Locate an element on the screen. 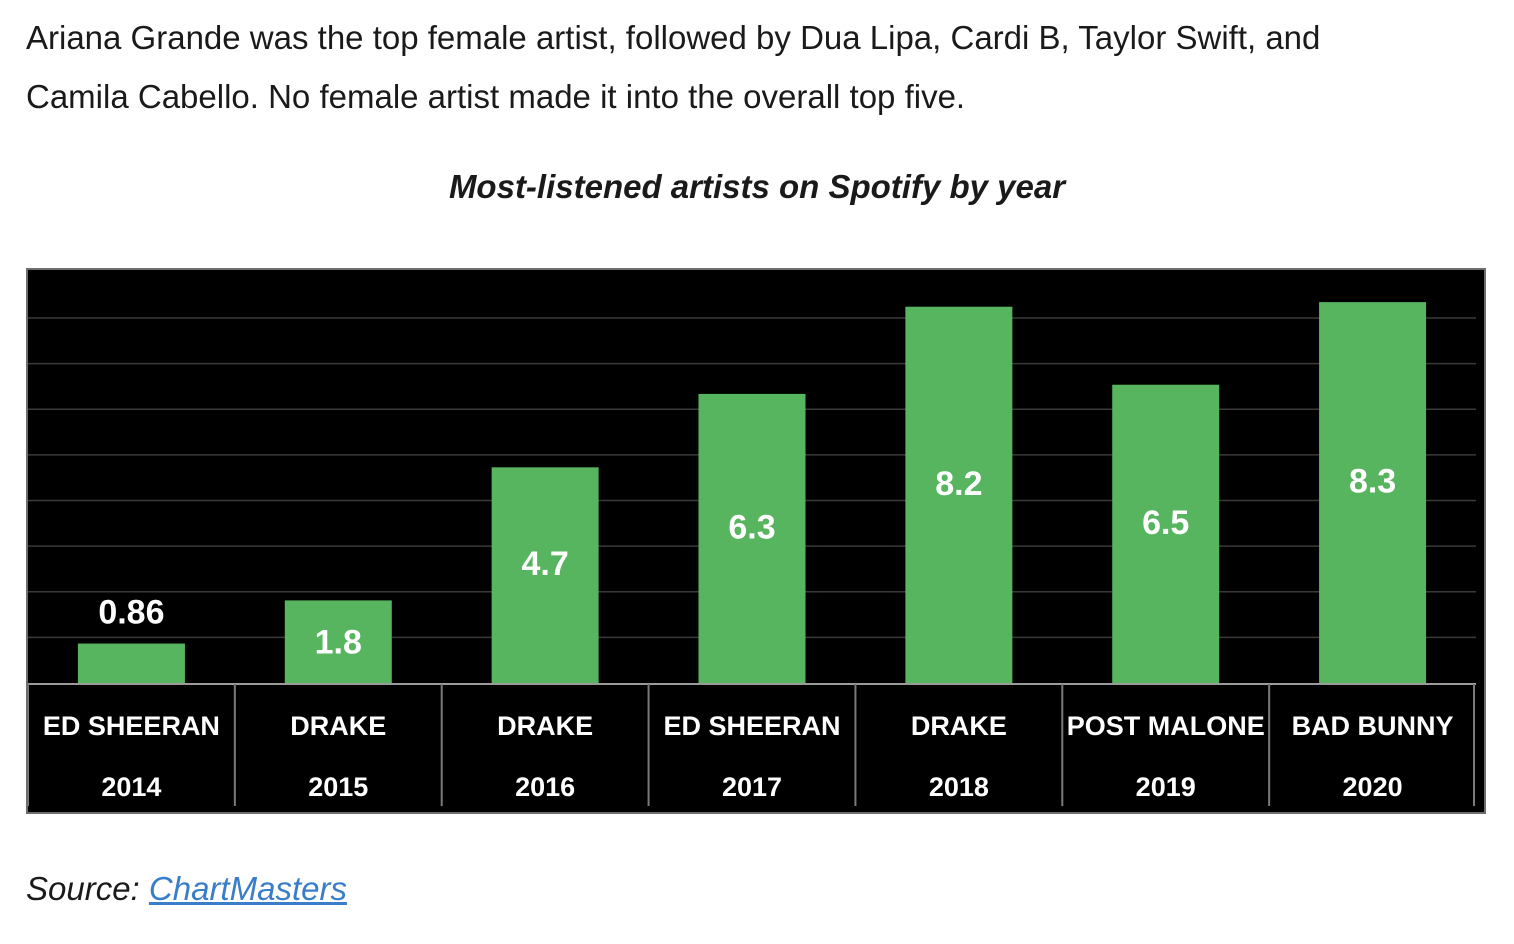 The height and width of the screenshot is (944, 1514). year-label: 2016 is located at coordinates (545, 787).